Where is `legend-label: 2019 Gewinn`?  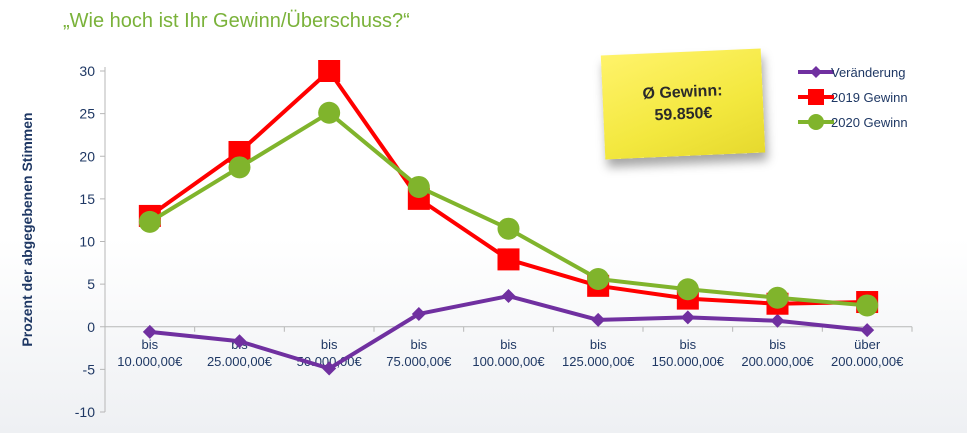
legend-label: 2019 Gewinn is located at coordinates (869, 97).